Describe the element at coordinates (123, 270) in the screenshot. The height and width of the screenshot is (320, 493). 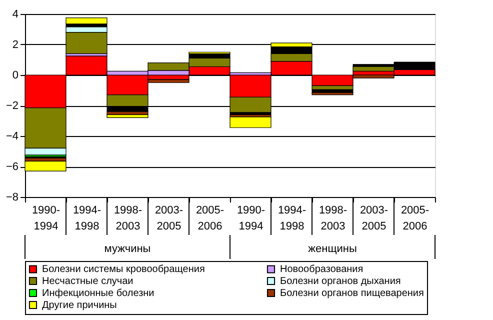
I see `legend-label: Болезни системы кровообращения` at that location.